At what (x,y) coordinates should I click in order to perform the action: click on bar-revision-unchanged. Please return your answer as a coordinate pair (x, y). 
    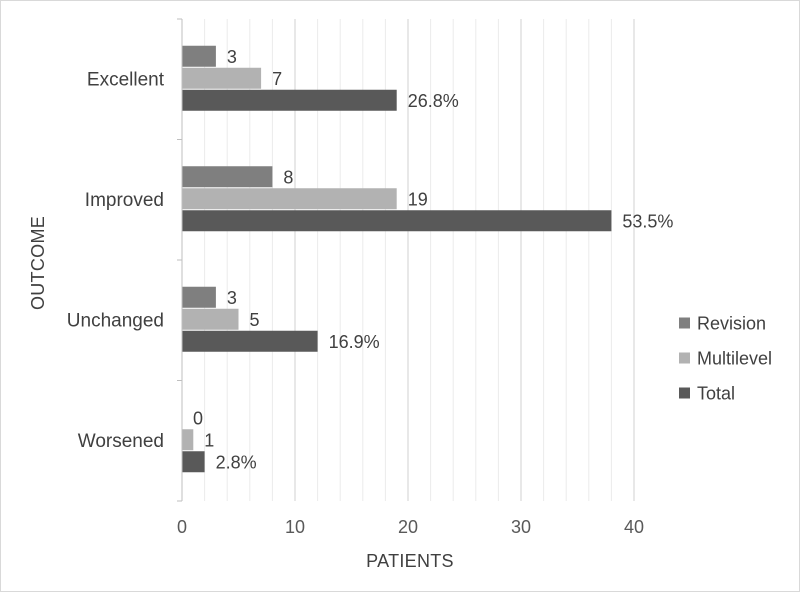
    Looking at the image, I should click on (199, 297).